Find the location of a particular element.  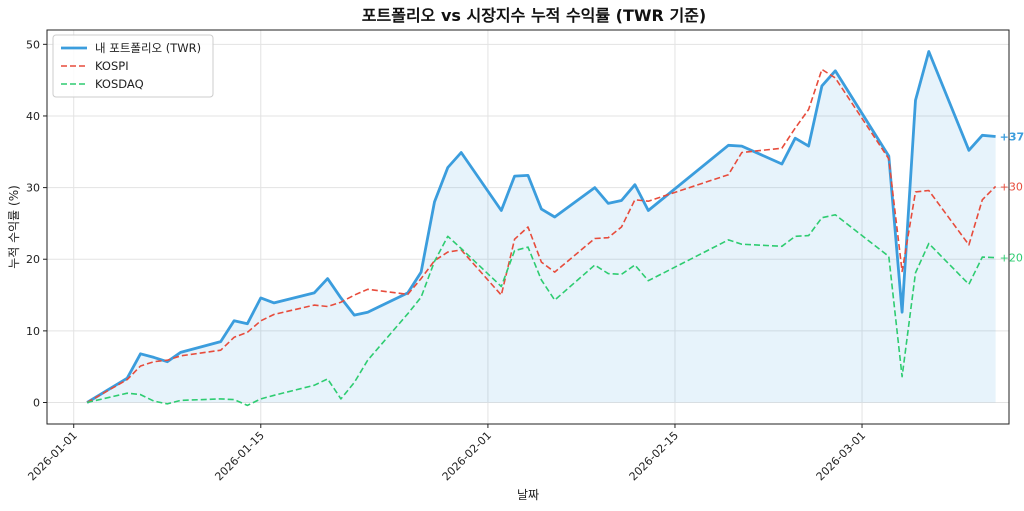

legend: 내 포트폴리오 (TWR) KOSPI KOSDAQ is located at coordinates (133, 66).